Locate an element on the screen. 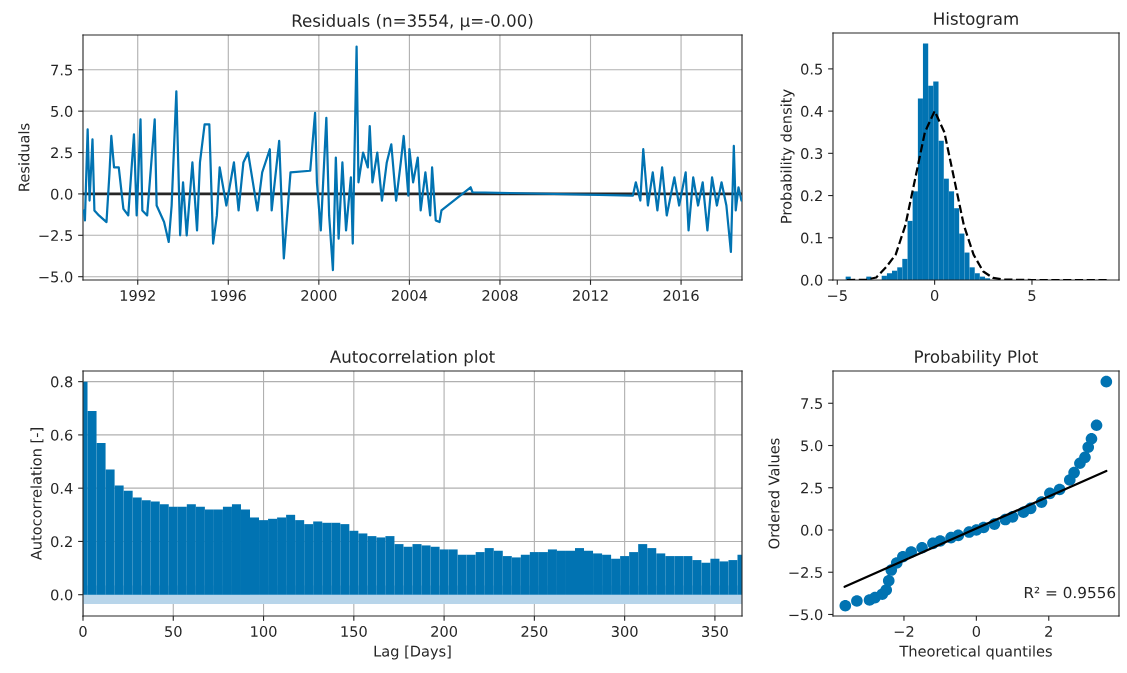 The image size is (1127, 673). x-tick-label: −2 is located at coordinates (904, 631).